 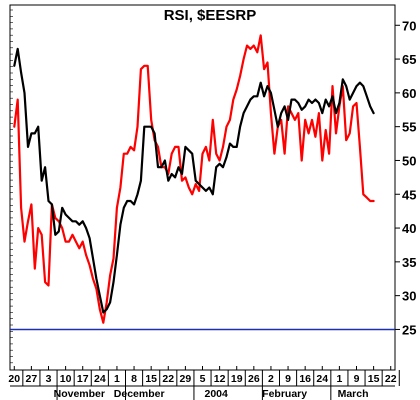 What do you see at coordinates (11, 186) in the screenshot?
I see `left-mini-ticks` at bounding box center [11, 186].